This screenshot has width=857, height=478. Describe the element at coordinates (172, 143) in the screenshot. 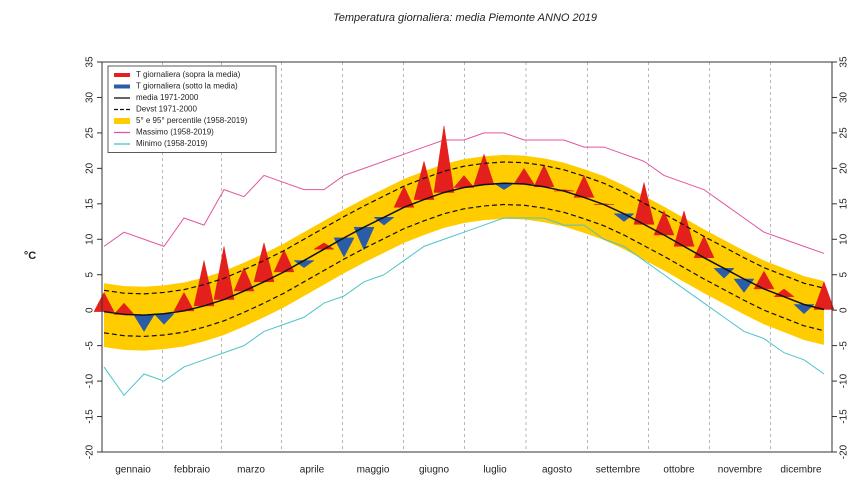

I see `legend-label: Minimo (1958-2019)` at that location.